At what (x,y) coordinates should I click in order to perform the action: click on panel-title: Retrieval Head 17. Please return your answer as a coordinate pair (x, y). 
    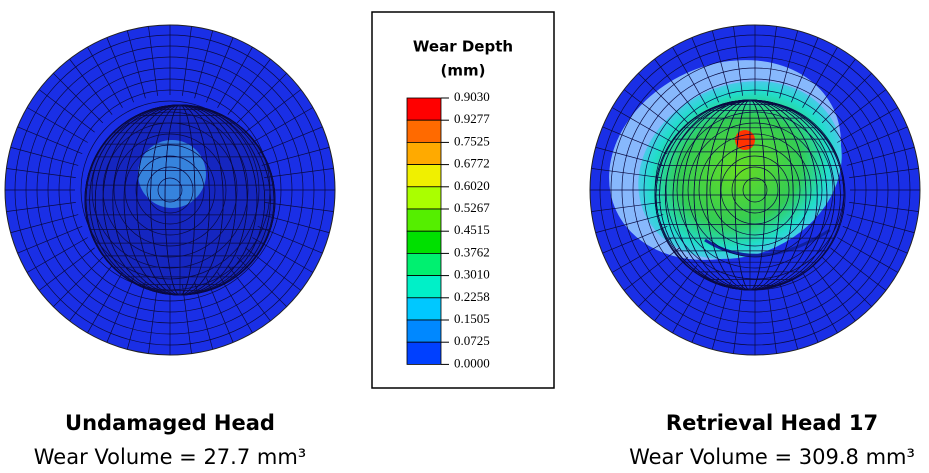
    Looking at the image, I should click on (772, 423).